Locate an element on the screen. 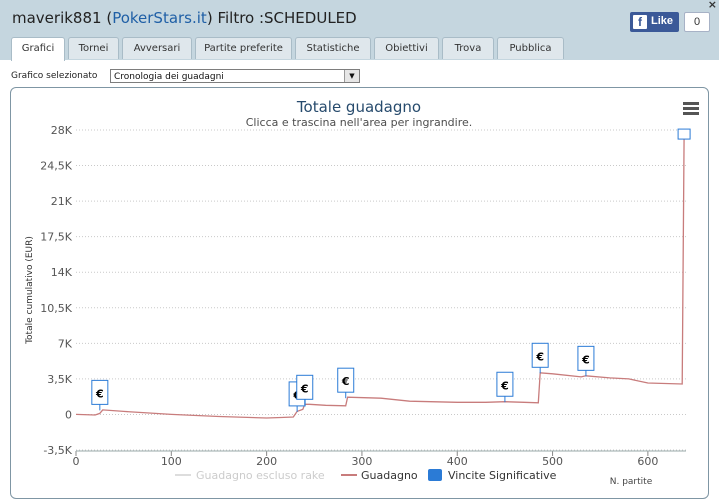 The height and width of the screenshot is (504, 719). x-tick-label: 400 is located at coordinates (457, 461).